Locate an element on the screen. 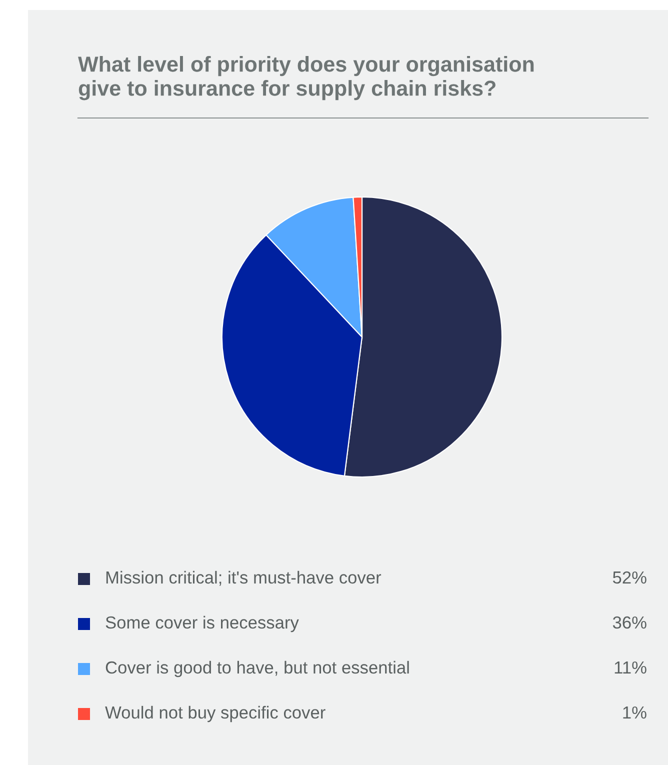  legend-label: Some cover is necessary is located at coordinates (202, 624).